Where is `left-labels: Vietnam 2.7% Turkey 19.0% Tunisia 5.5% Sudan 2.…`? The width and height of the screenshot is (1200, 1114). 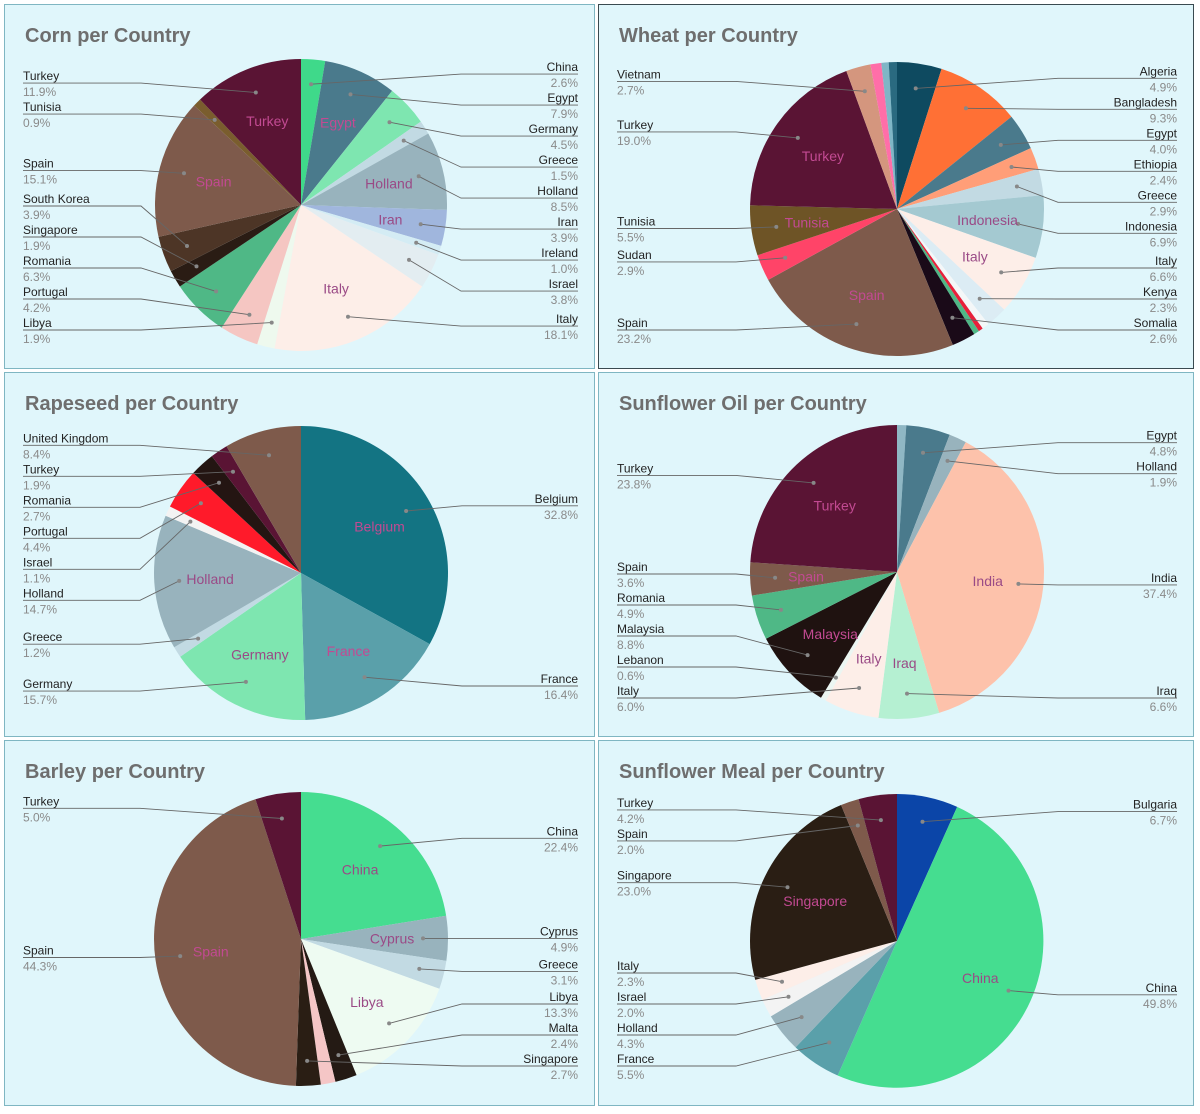 left-labels: Vietnam 2.7% Turkey 19.0% Tunisia 5.5% Sudan 2.… is located at coordinates (742, 206).